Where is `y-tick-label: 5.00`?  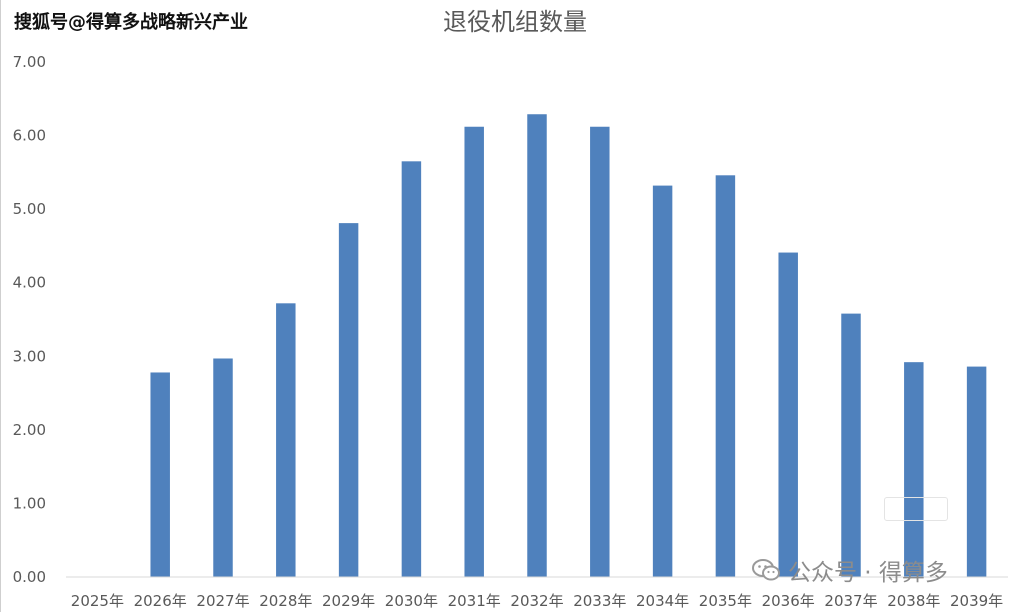
y-tick-label: 5.00 is located at coordinates (29, 209).